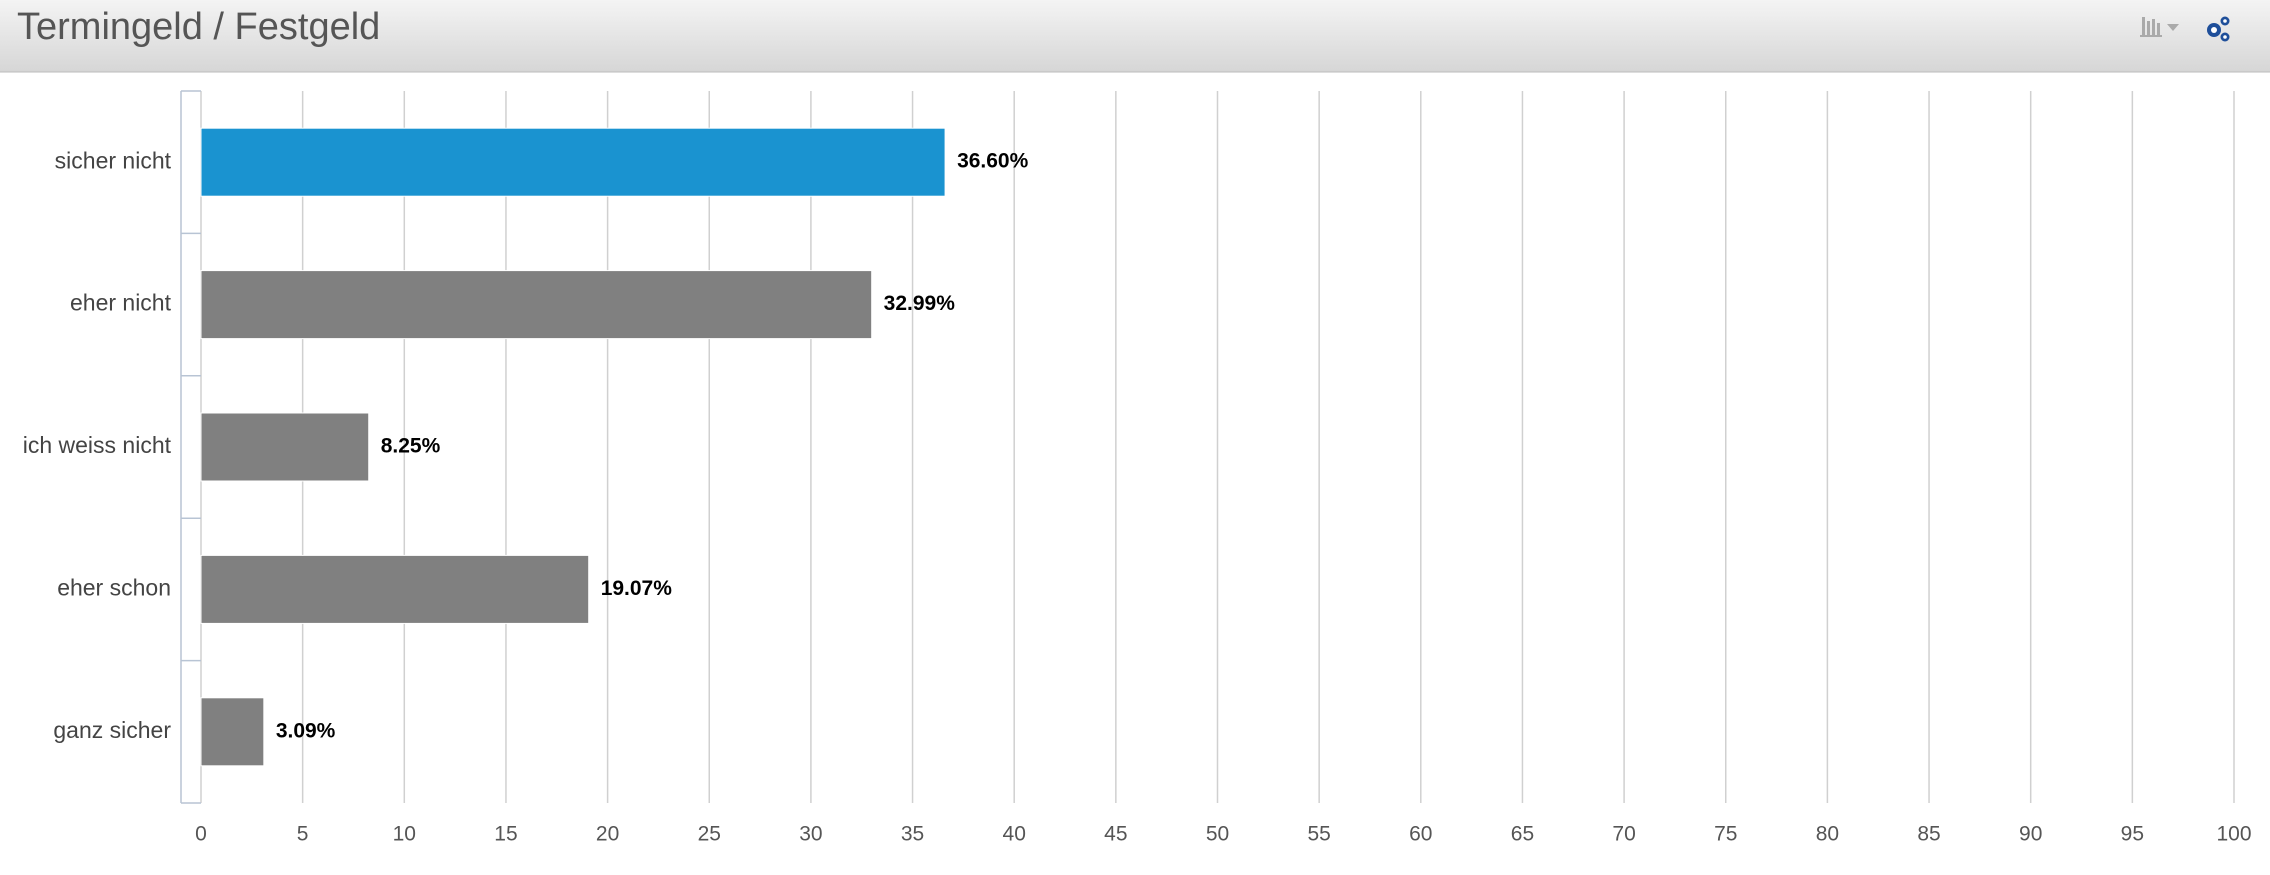 The image size is (2270, 875). Describe the element at coordinates (1318, 834) in the screenshot. I see `x-tick-label: 55` at that location.